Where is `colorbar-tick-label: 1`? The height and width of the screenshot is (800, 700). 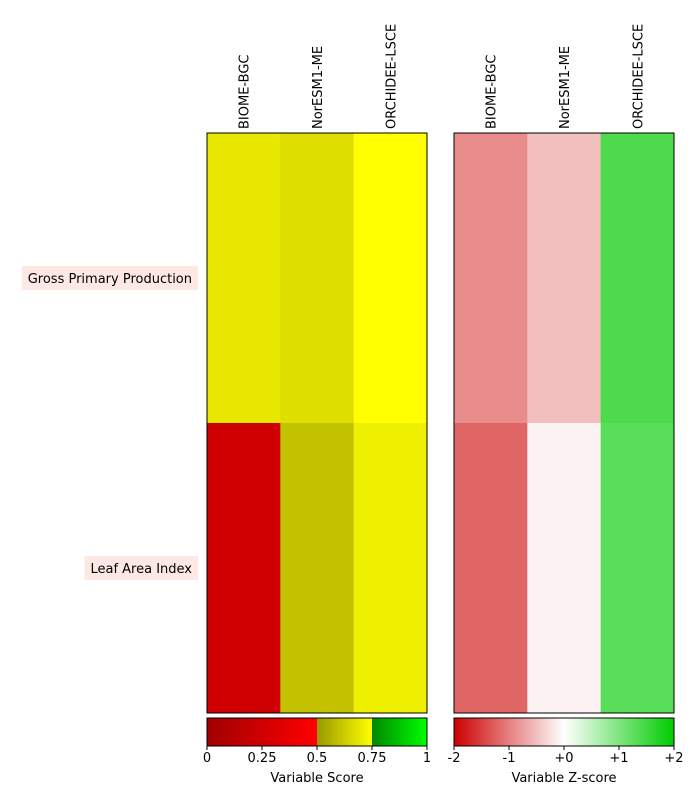
colorbar-tick-label: 1 is located at coordinates (427, 758).